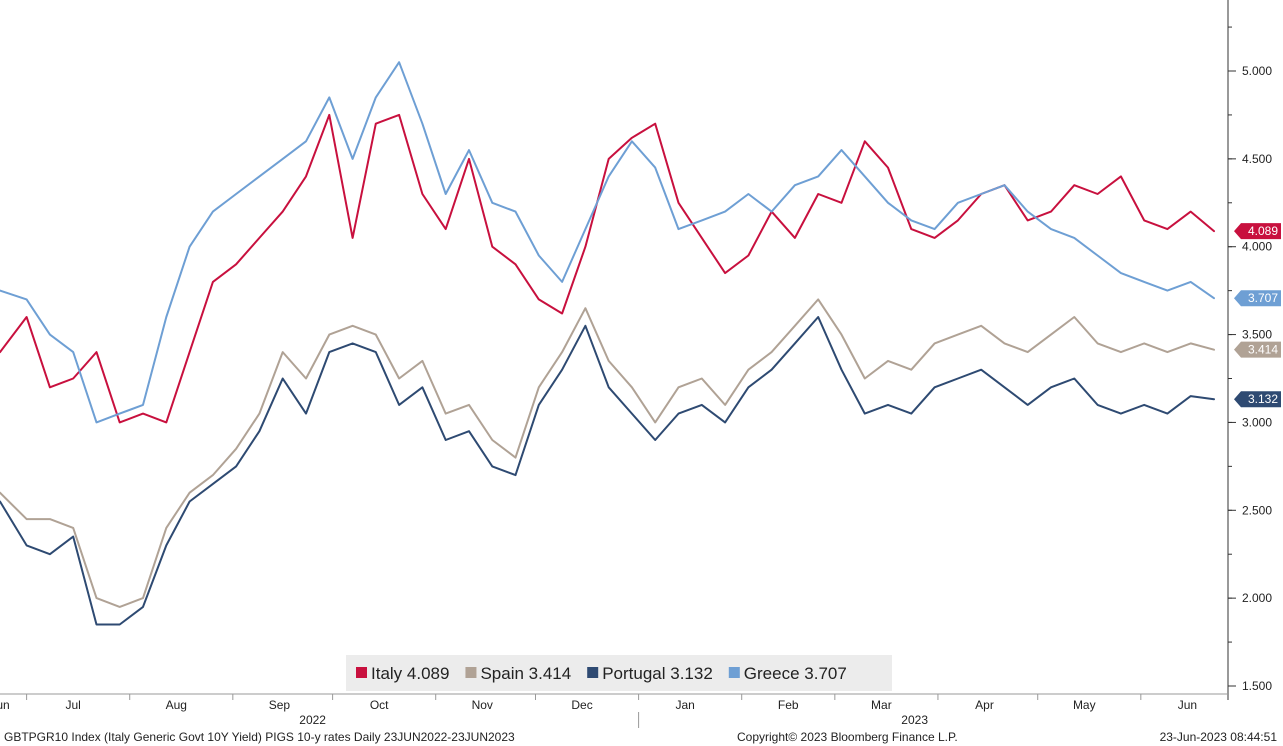  What do you see at coordinates (1263, 298) in the screenshot?
I see `badge-value: 3.707` at bounding box center [1263, 298].